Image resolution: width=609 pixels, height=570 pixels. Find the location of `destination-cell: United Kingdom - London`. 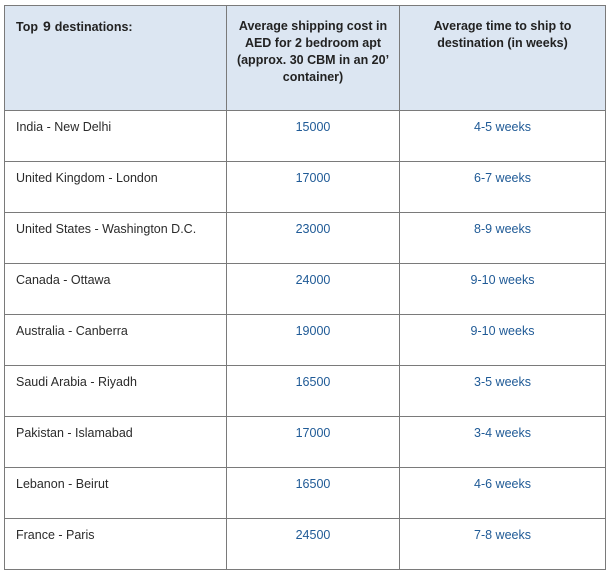

destination-cell: United Kingdom - London is located at coordinates (116, 187).